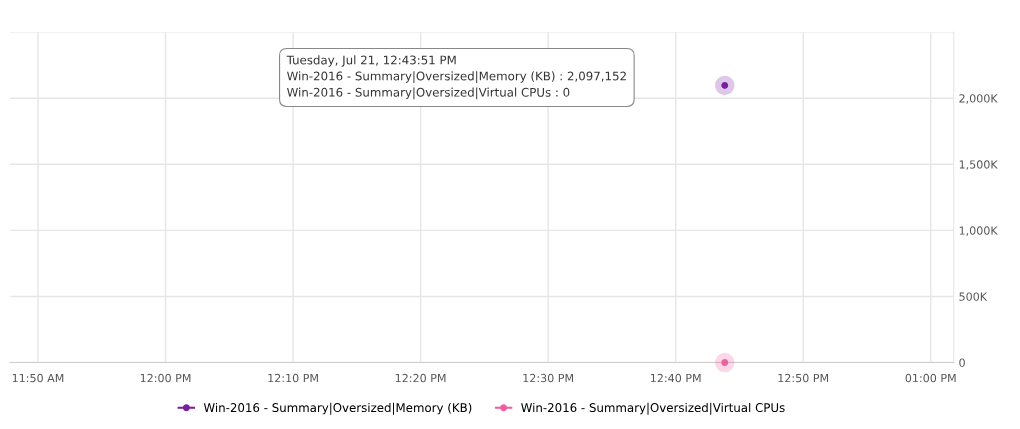 This screenshot has width=1020, height=429. I want to click on legend-label: Win-2016 - Summary|Oversized|Memory (KB), so click(337, 408).